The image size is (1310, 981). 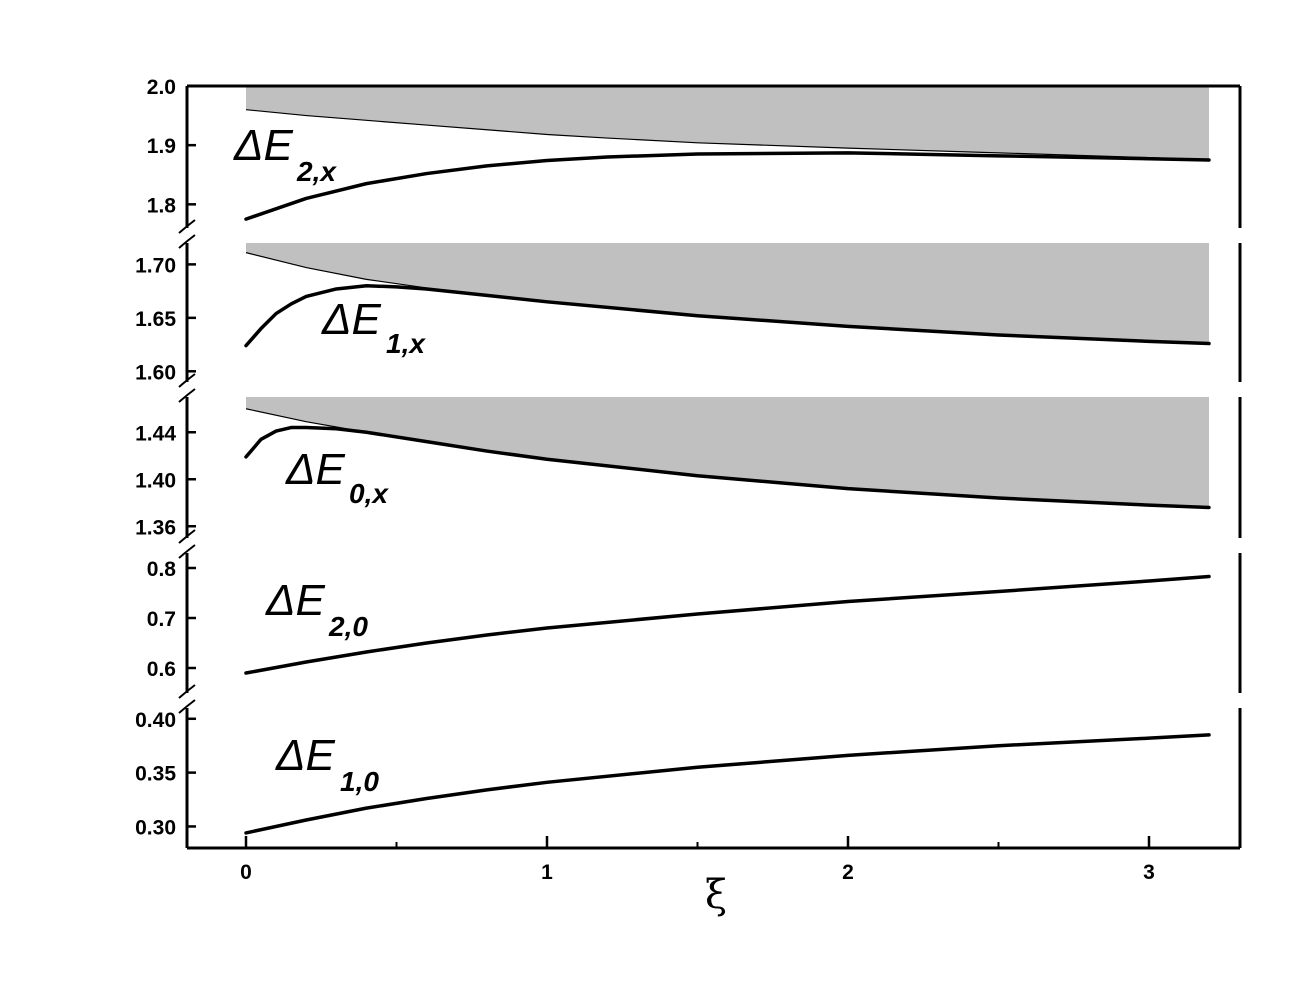 What do you see at coordinates (547, 872) in the screenshot?
I see `x-tick-label-1: 1` at bounding box center [547, 872].